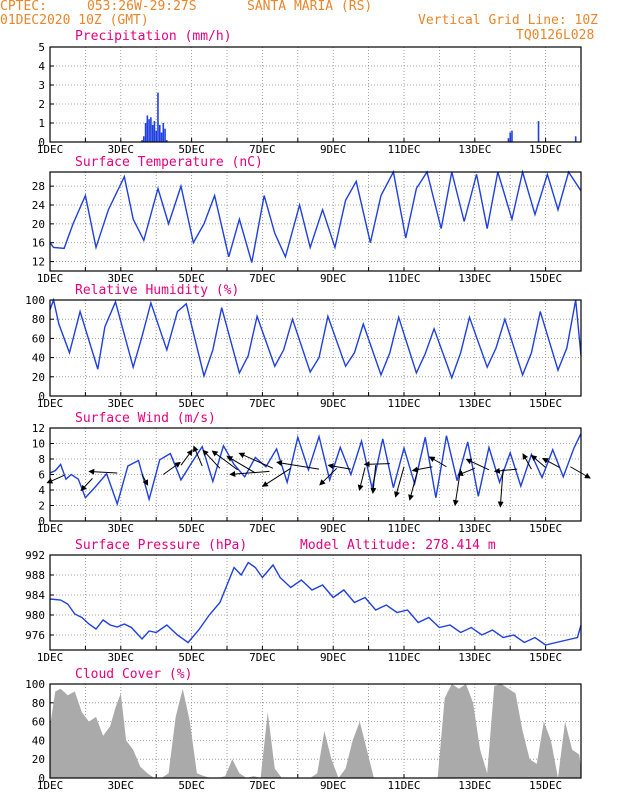  I want to click on panel-title: Surface Pressure (hPa), so click(161, 545).